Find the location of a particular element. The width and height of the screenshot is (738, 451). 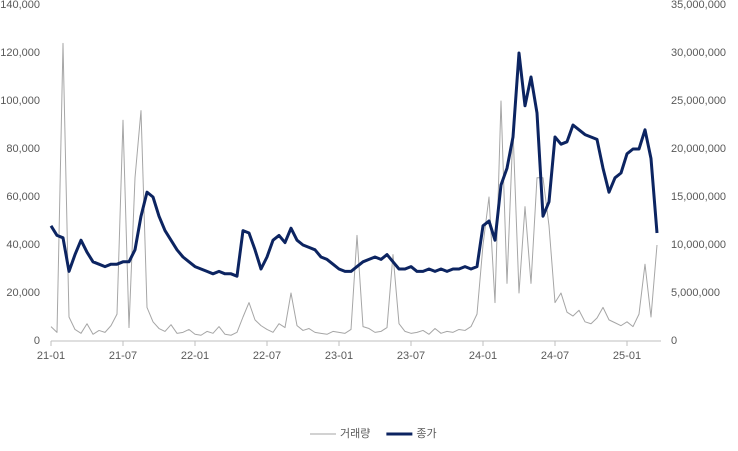

y-tick-label: 0 is located at coordinates (37, 341).